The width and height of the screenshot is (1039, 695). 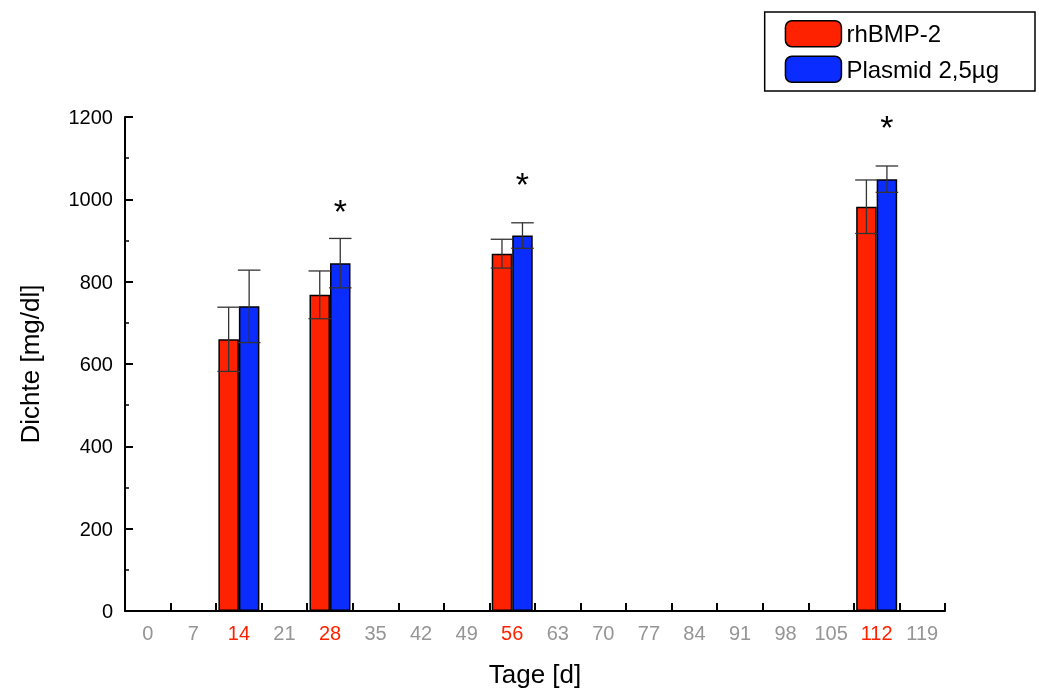 What do you see at coordinates (876, 633) in the screenshot?
I see `x-tick-label: 112` at bounding box center [876, 633].